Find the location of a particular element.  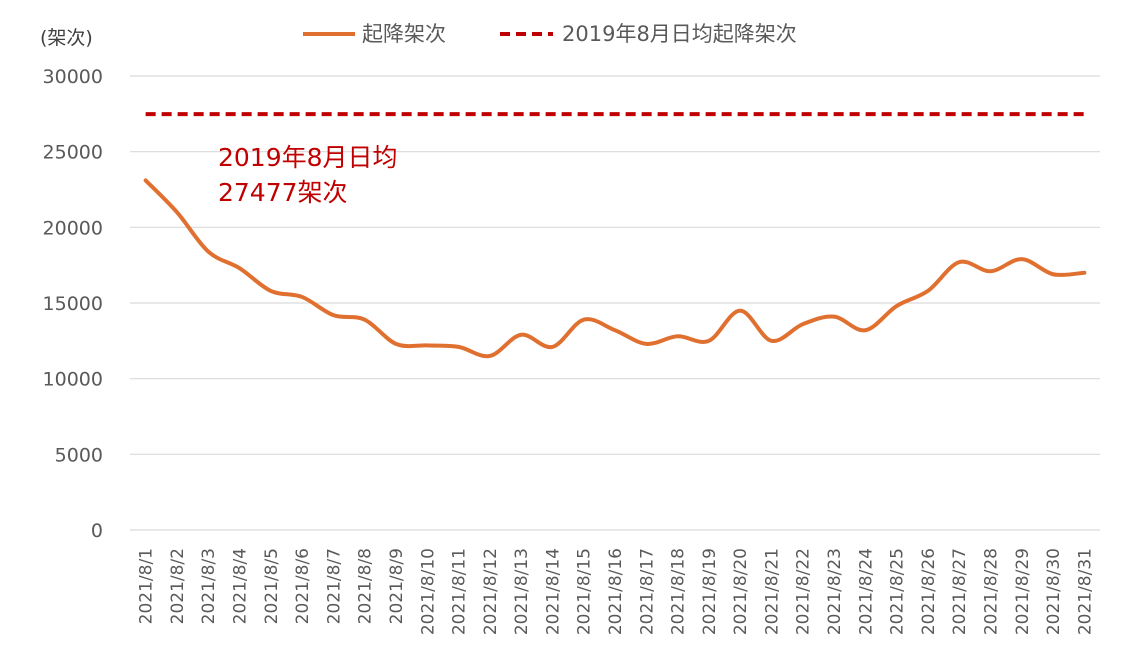

y-tick-label: 15000 is located at coordinates (73, 304).